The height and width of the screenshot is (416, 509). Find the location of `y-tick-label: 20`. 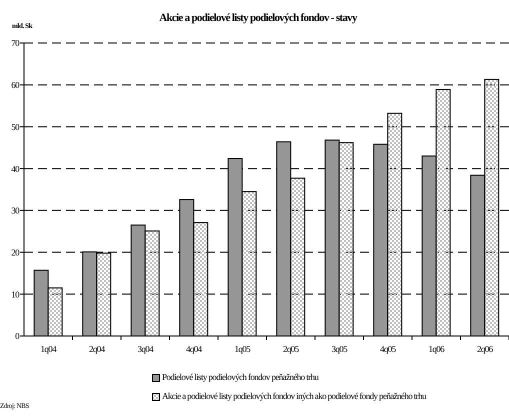

y-tick-label: 20 is located at coordinates (15, 252).